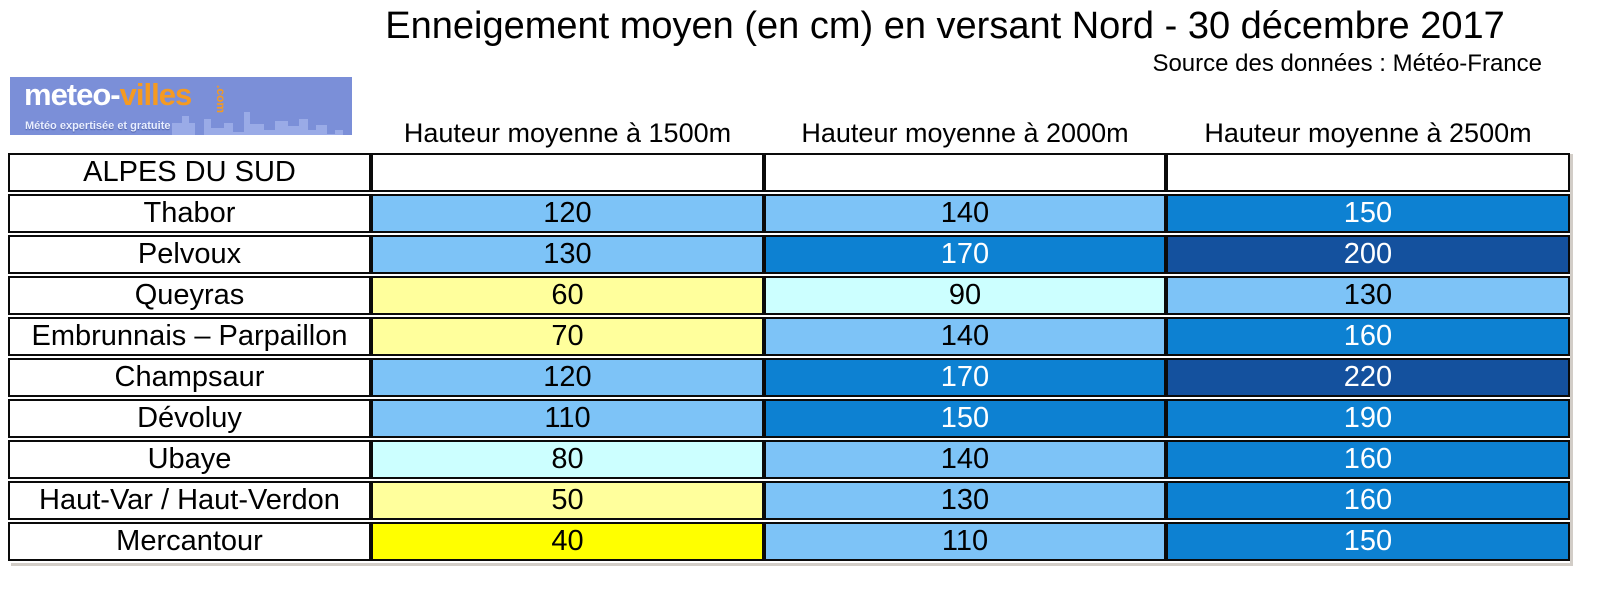 Image resolution: width=1600 pixels, height=594 pixels. I want to click on city-skyline-graphic, so click(262, 123).